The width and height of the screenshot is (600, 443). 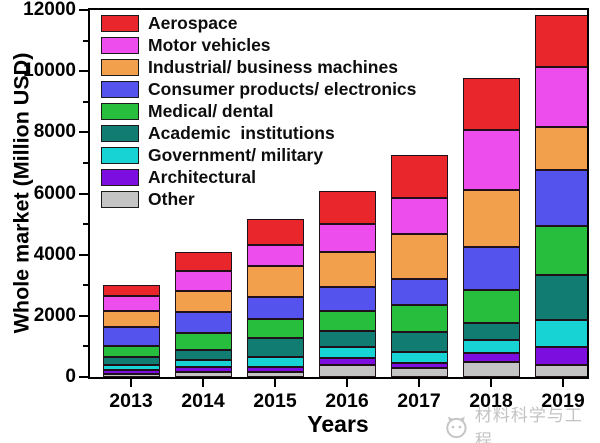 I want to click on segment-academic-institutions-2016, so click(x=347, y=338).